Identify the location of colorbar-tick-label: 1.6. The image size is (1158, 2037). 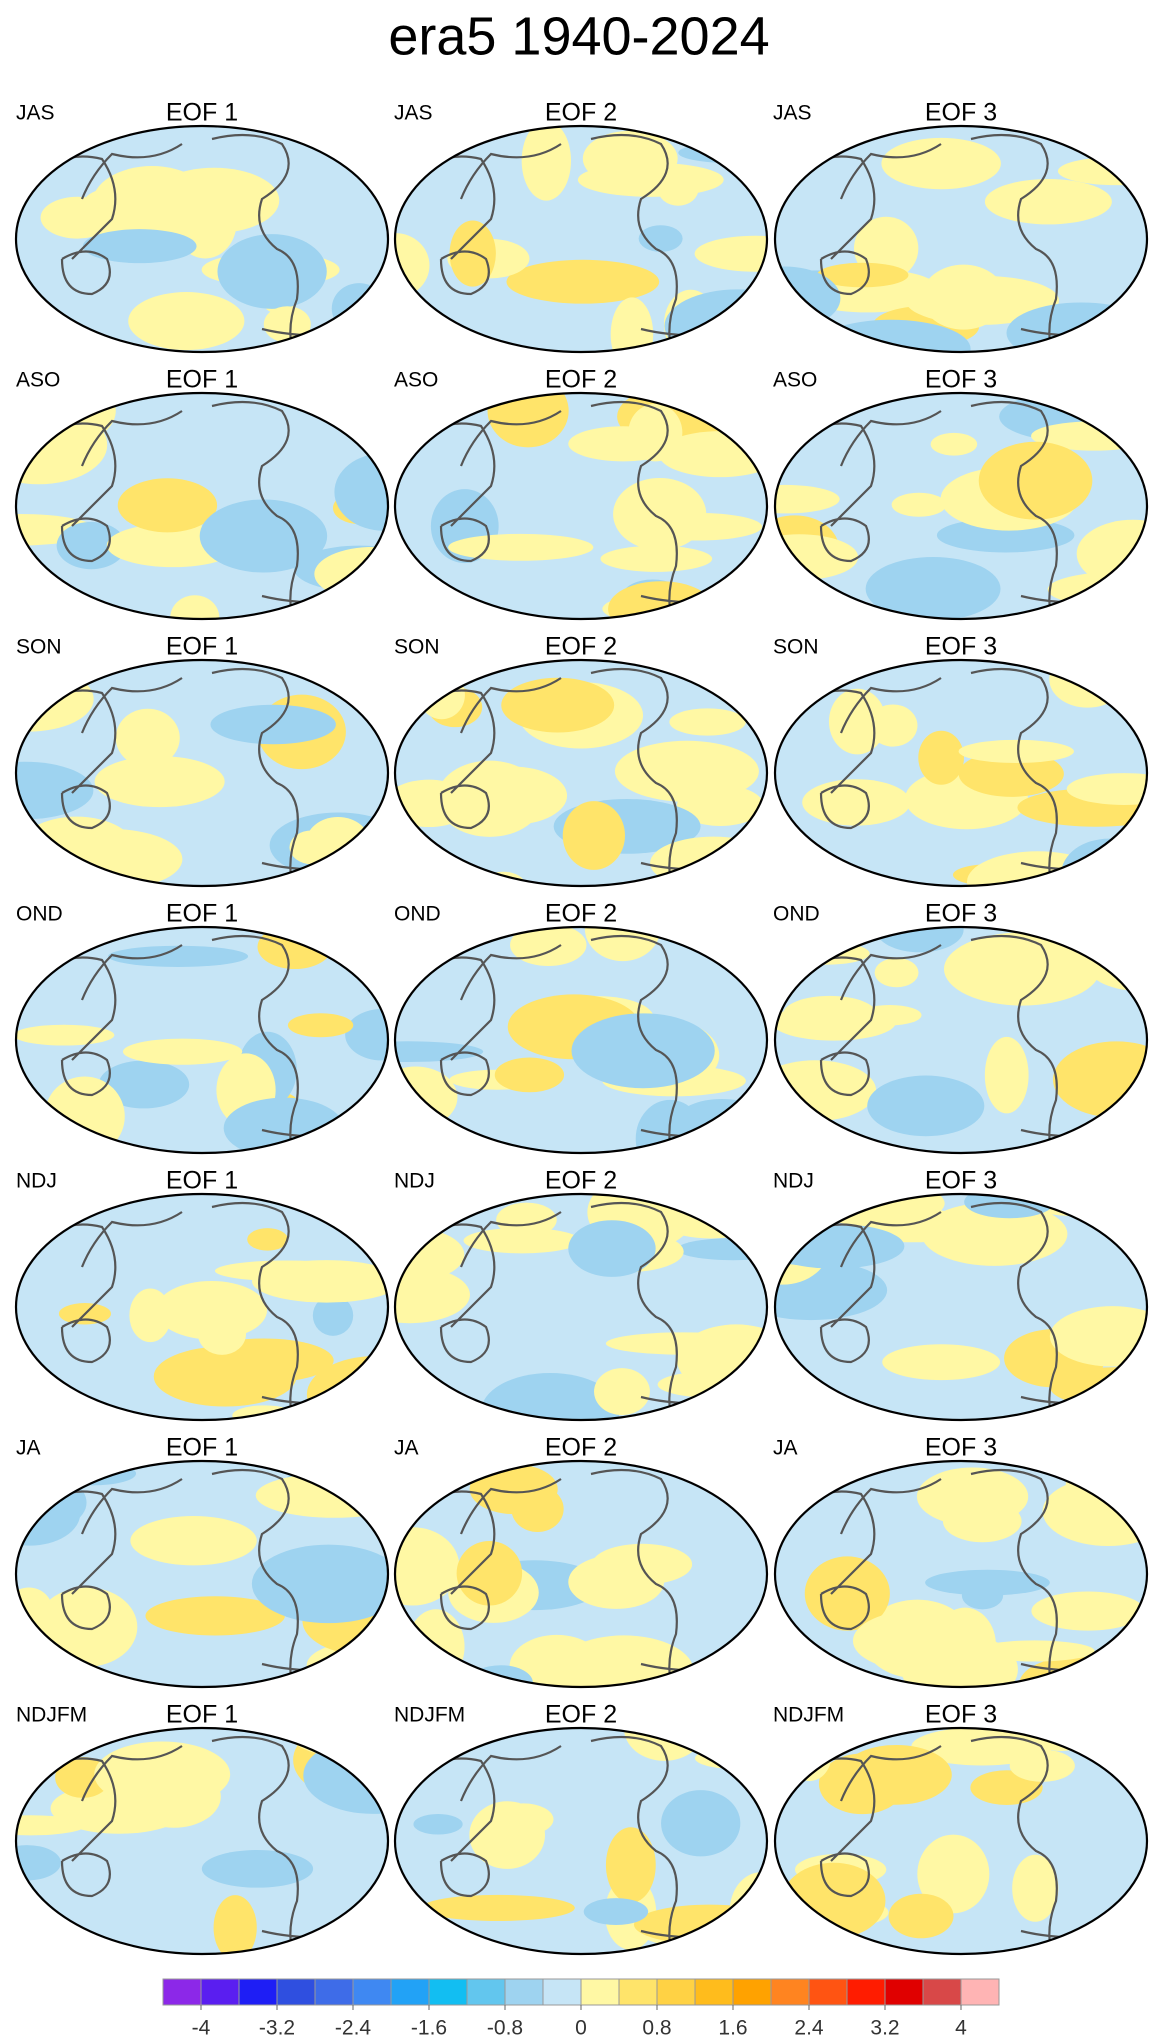
(732, 2027).